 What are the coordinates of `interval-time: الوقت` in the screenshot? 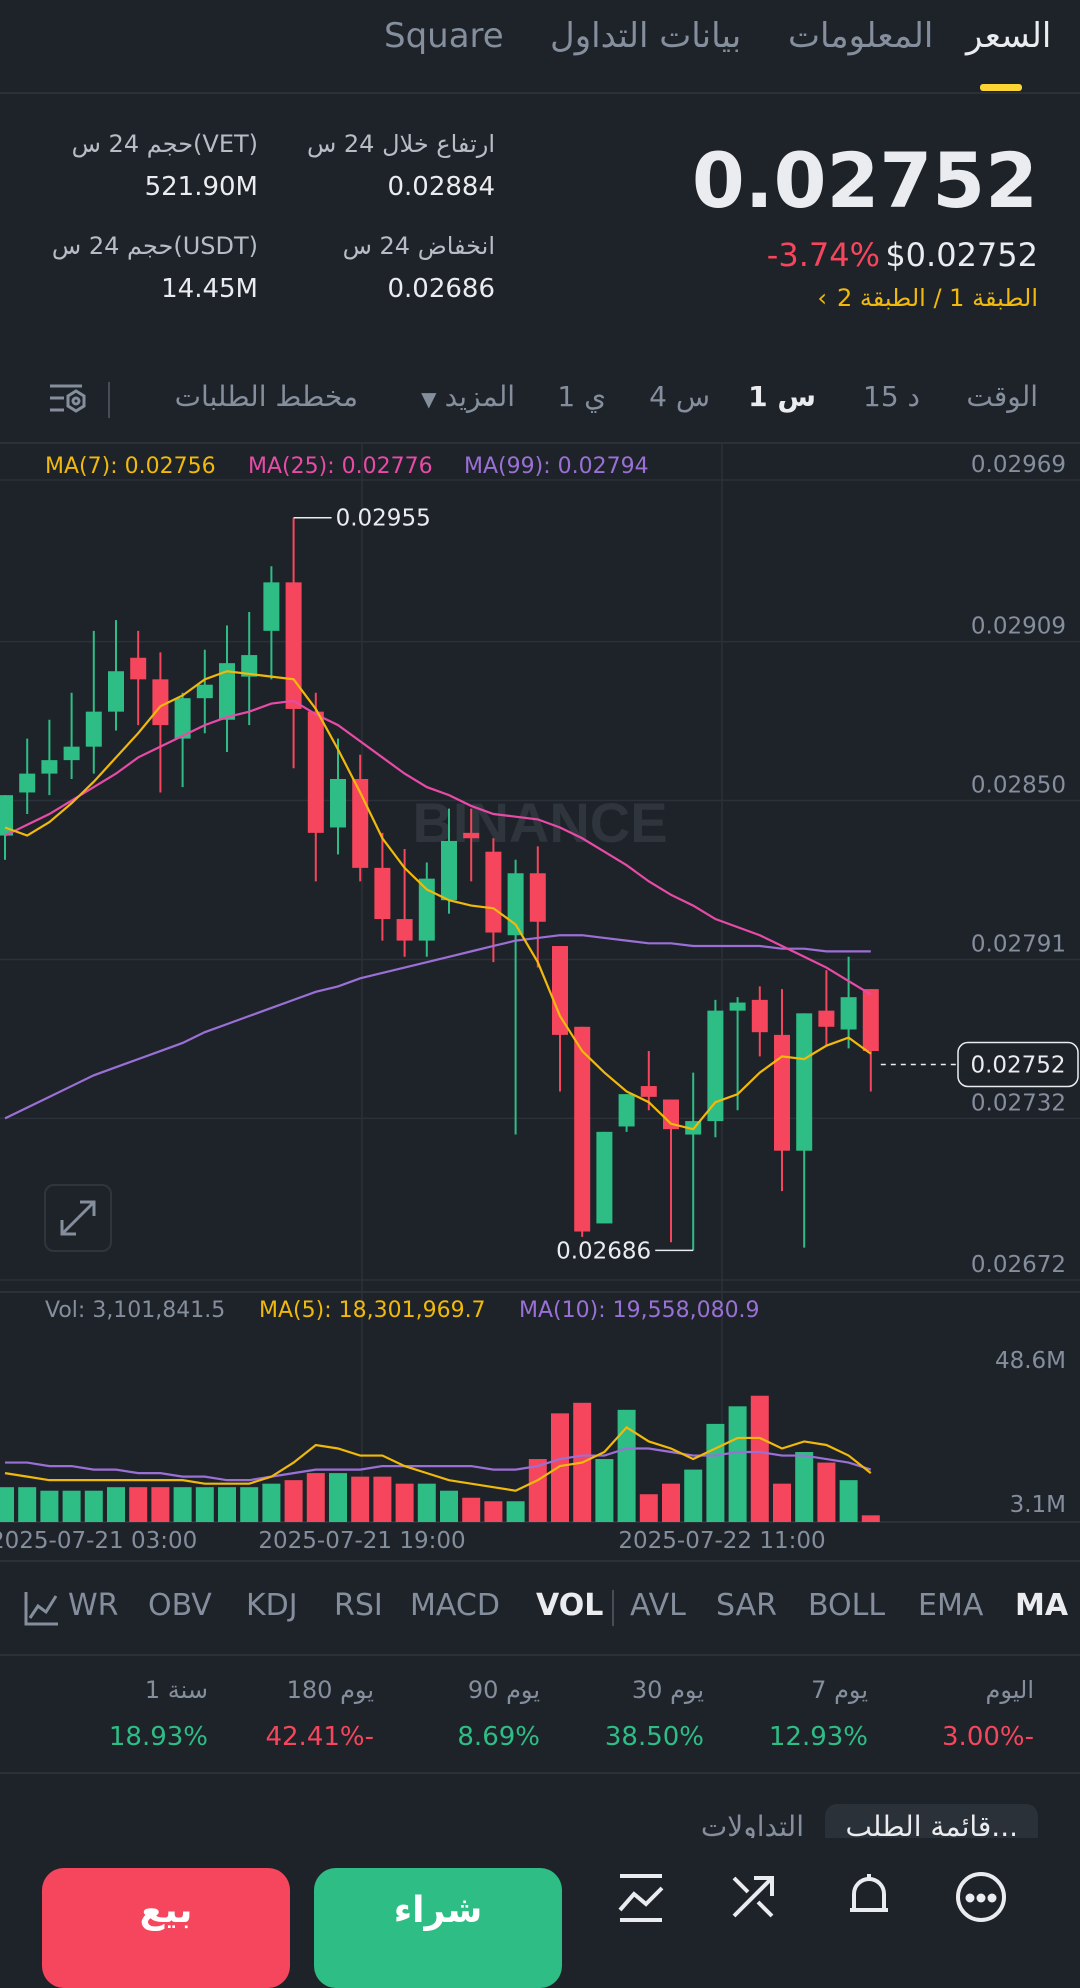 It's located at (1002, 396).